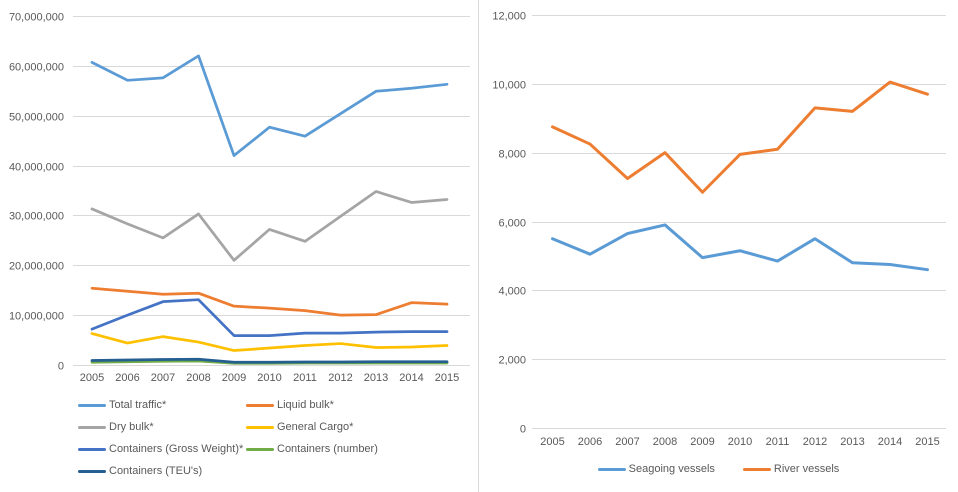  Describe the element at coordinates (269, 301) in the screenshot. I see `series-line-liquid-bulk` at that location.